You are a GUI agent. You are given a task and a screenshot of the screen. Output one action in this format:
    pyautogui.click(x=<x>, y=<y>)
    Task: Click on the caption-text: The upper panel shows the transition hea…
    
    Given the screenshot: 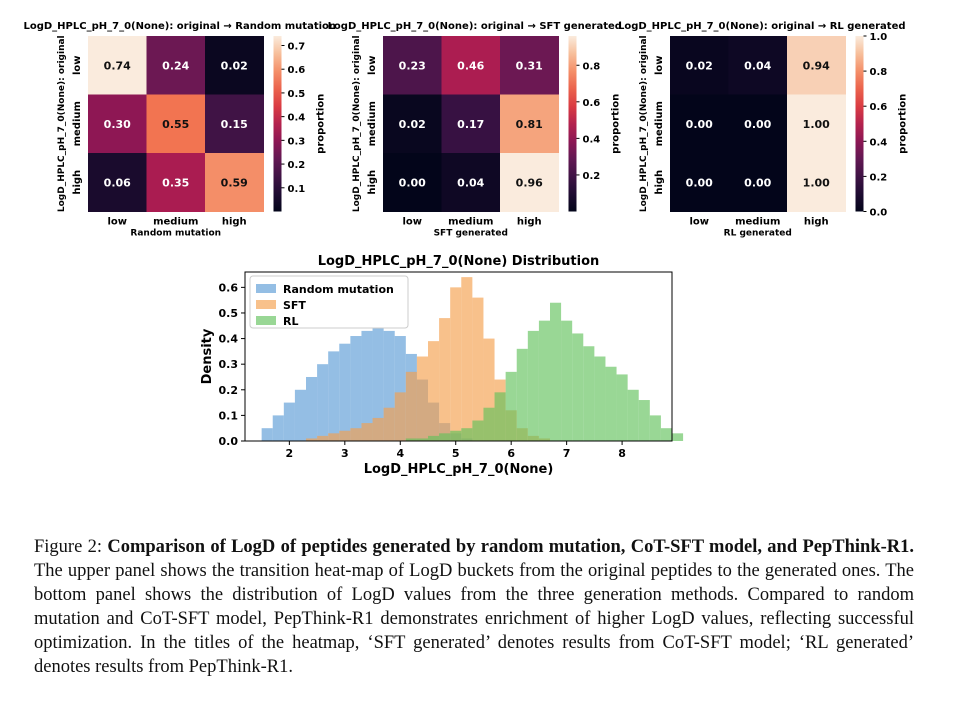 What is the action you would take?
    pyautogui.click(x=474, y=619)
    